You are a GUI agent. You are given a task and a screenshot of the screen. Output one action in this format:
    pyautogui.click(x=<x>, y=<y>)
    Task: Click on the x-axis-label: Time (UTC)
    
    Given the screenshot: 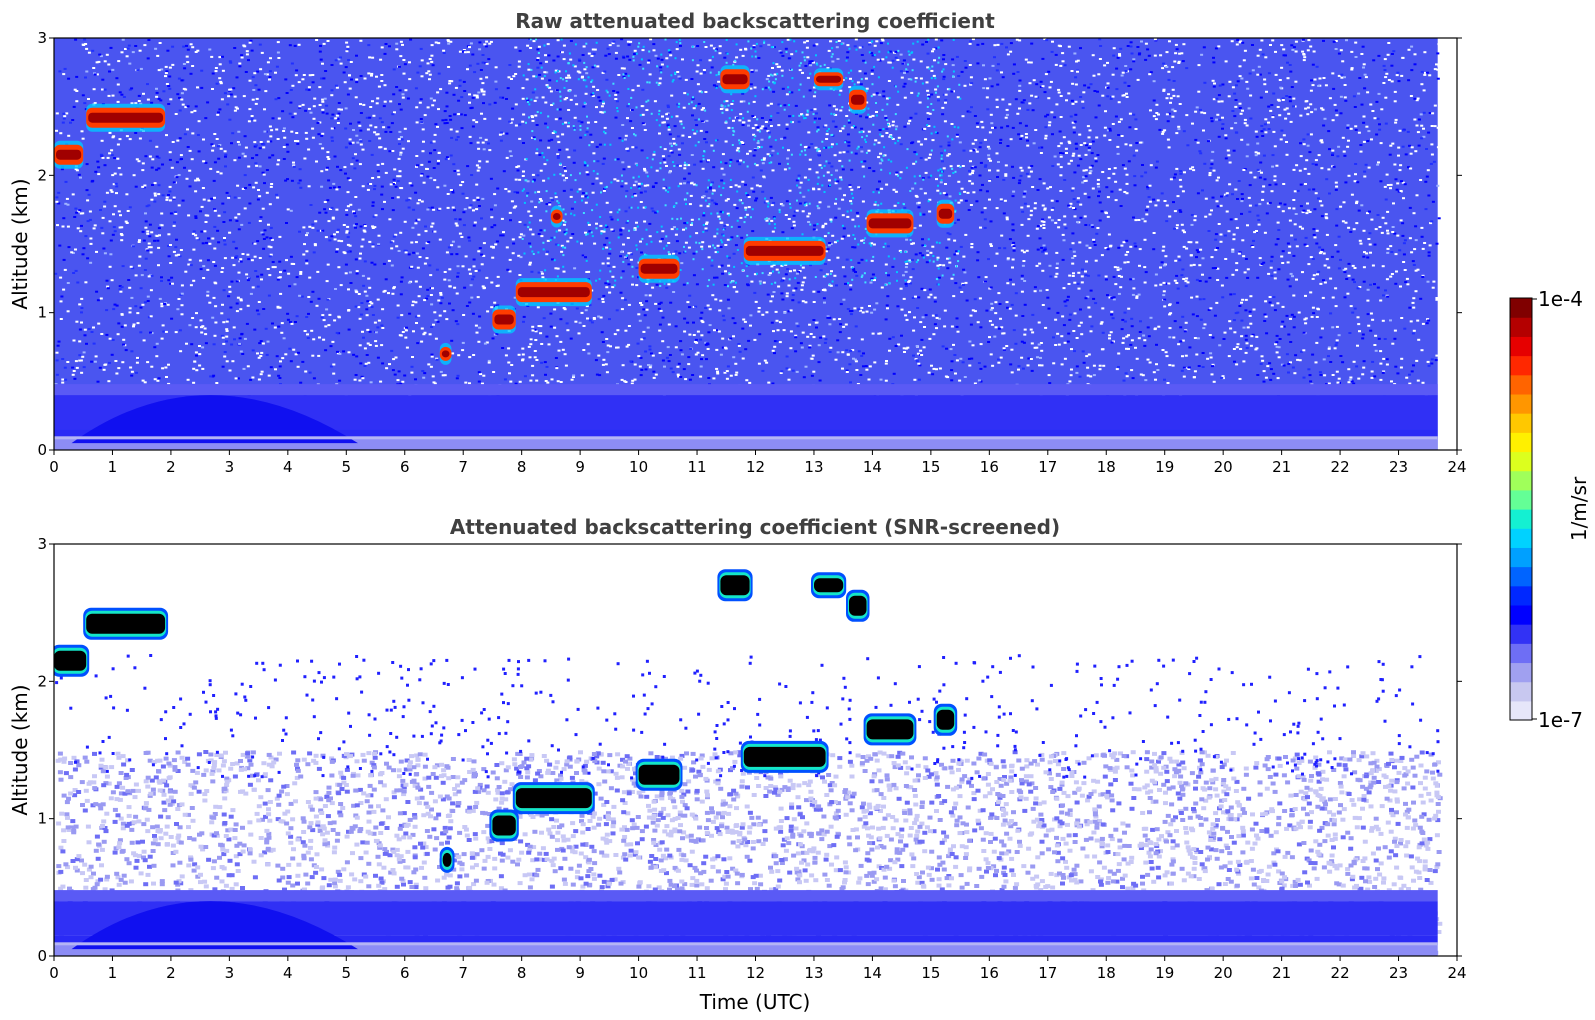 What is the action you would take?
    pyautogui.click(x=755, y=1002)
    